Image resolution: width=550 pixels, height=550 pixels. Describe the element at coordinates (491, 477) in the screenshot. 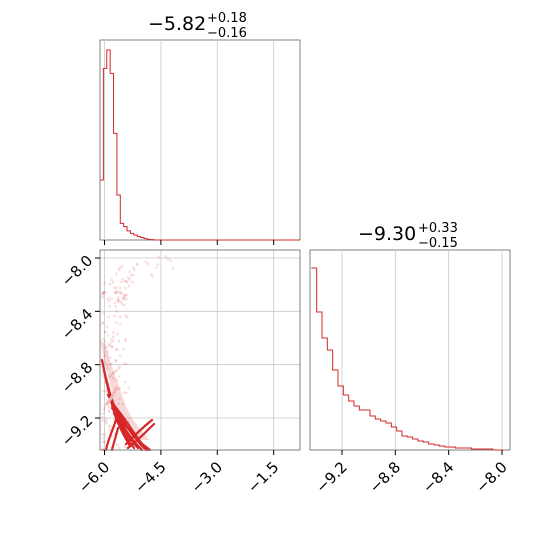

I see `x-tick-label: −8.0` at that location.